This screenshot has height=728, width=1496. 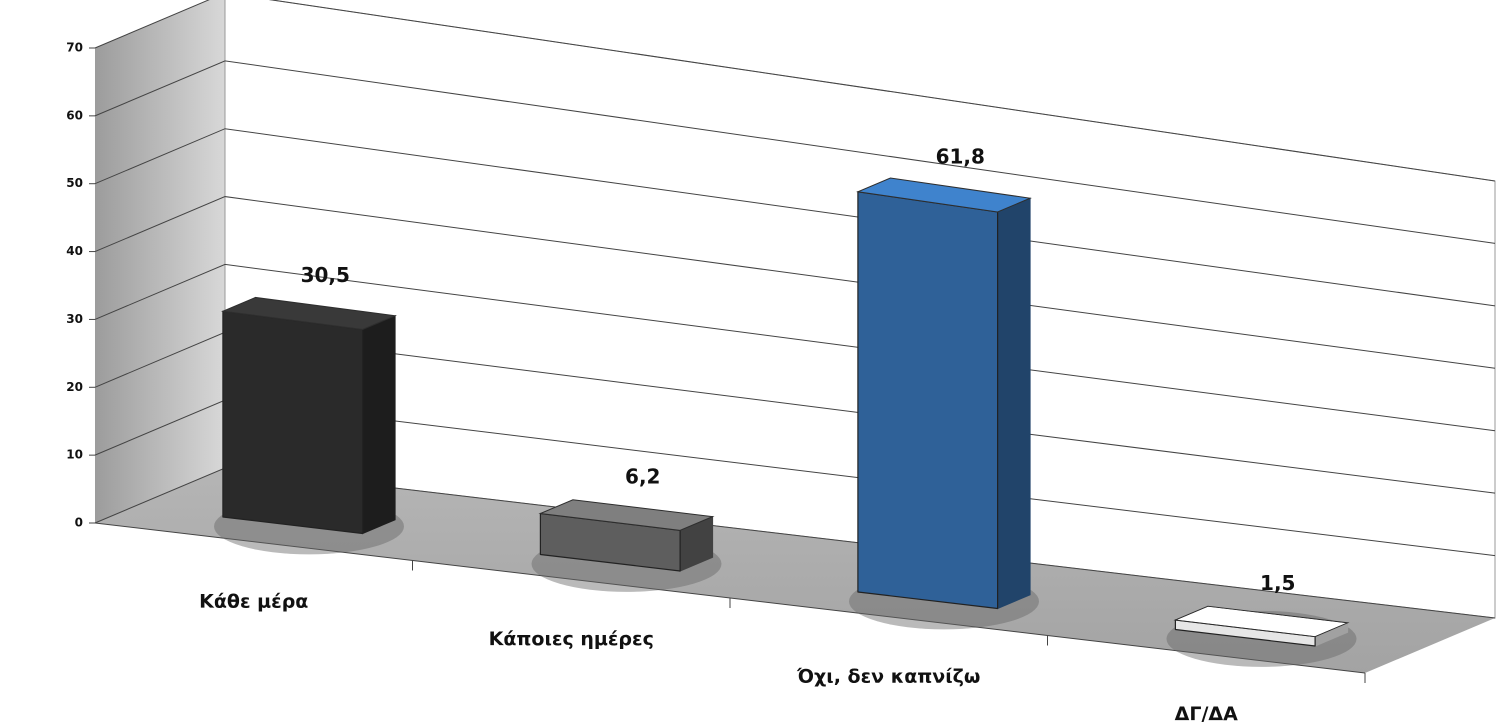 What do you see at coordinates (74, 319) in the screenshot?
I see `y-tick-label: 30` at bounding box center [74, 319].